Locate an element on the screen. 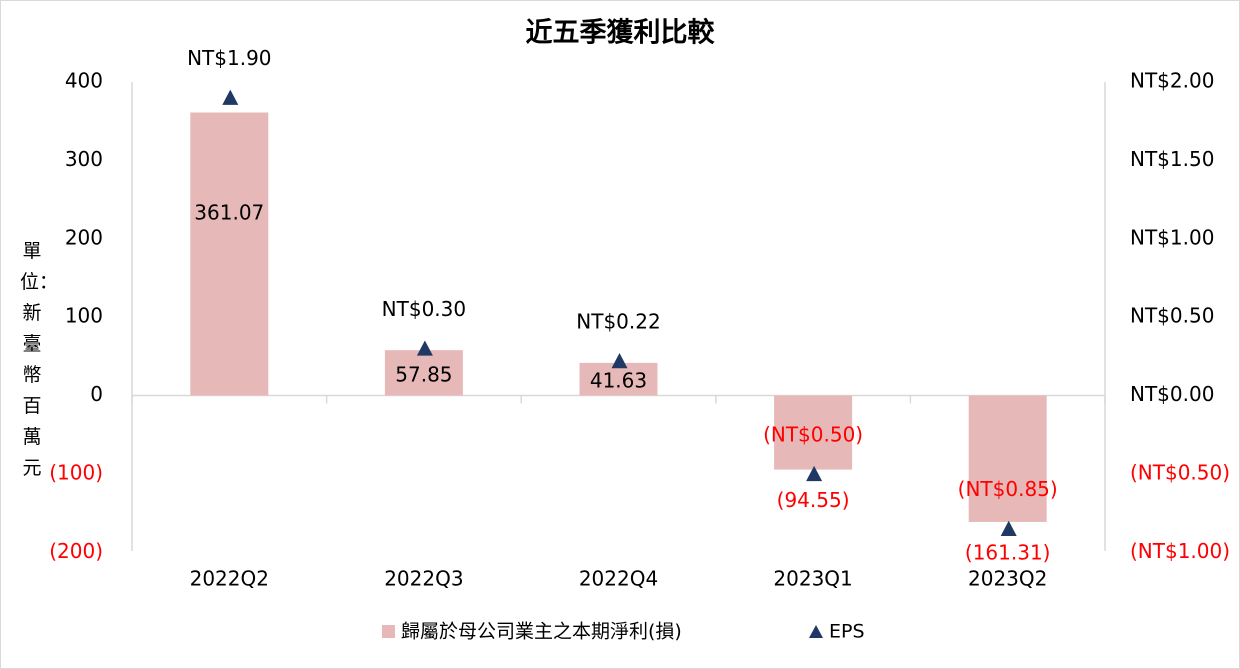  bar-data-label: (161.31) is located at coordinates (1008, 552).